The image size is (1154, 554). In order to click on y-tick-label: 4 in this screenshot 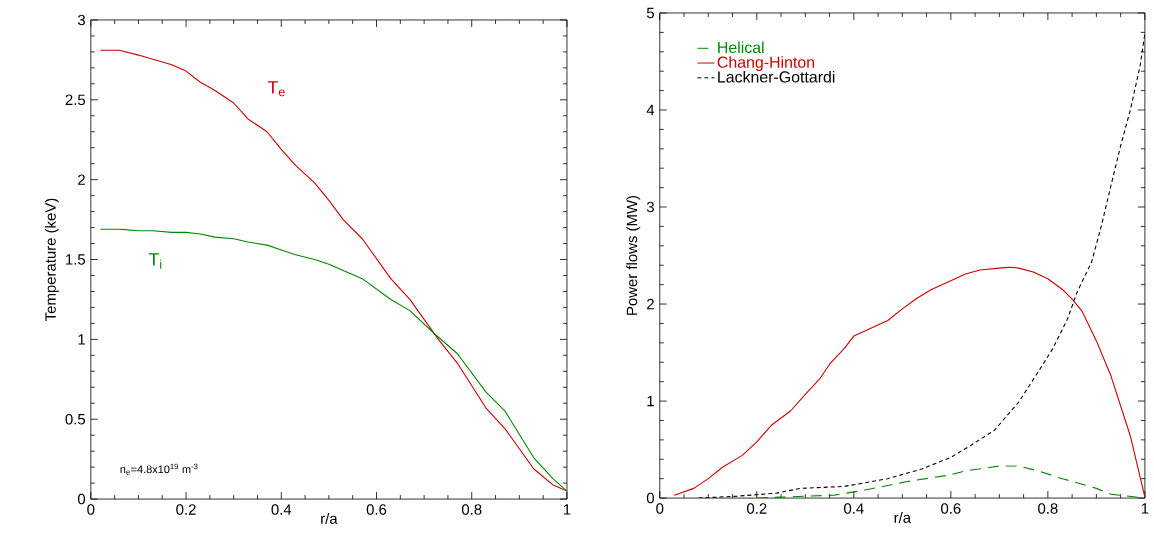, I will do `click(650, 110)`.